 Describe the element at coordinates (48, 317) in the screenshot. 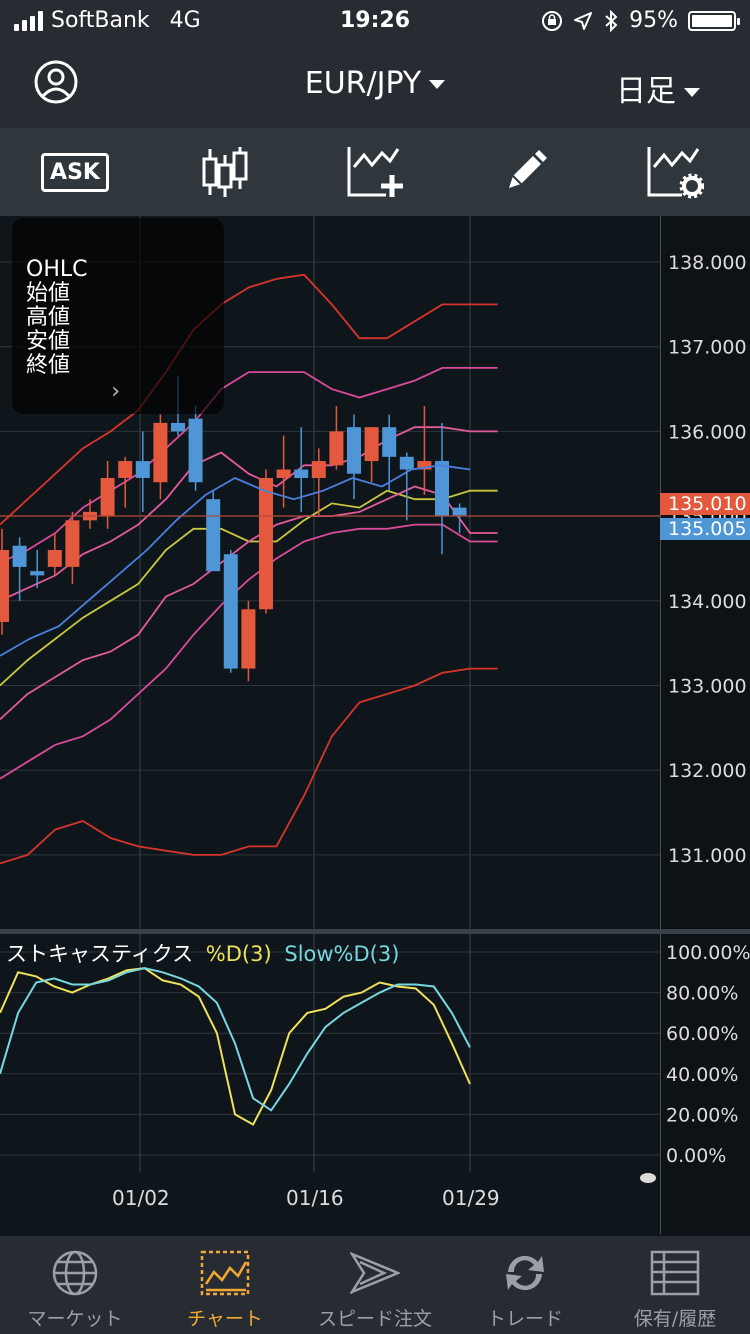

I see `high-label: 高値` at that location.